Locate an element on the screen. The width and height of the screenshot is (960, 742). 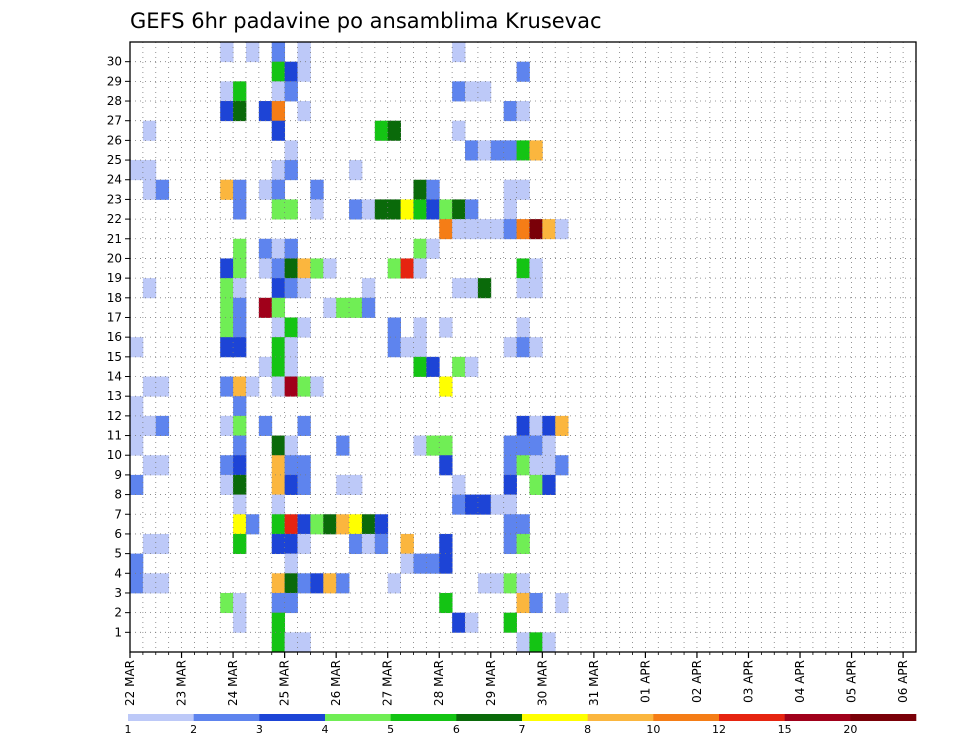
y-tick-label-19: 19 is located at coordinates (114, 278).